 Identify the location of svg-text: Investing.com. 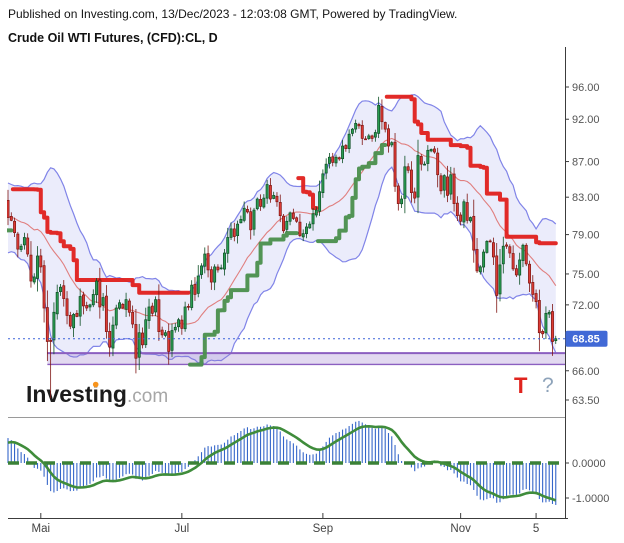
(97, 394).